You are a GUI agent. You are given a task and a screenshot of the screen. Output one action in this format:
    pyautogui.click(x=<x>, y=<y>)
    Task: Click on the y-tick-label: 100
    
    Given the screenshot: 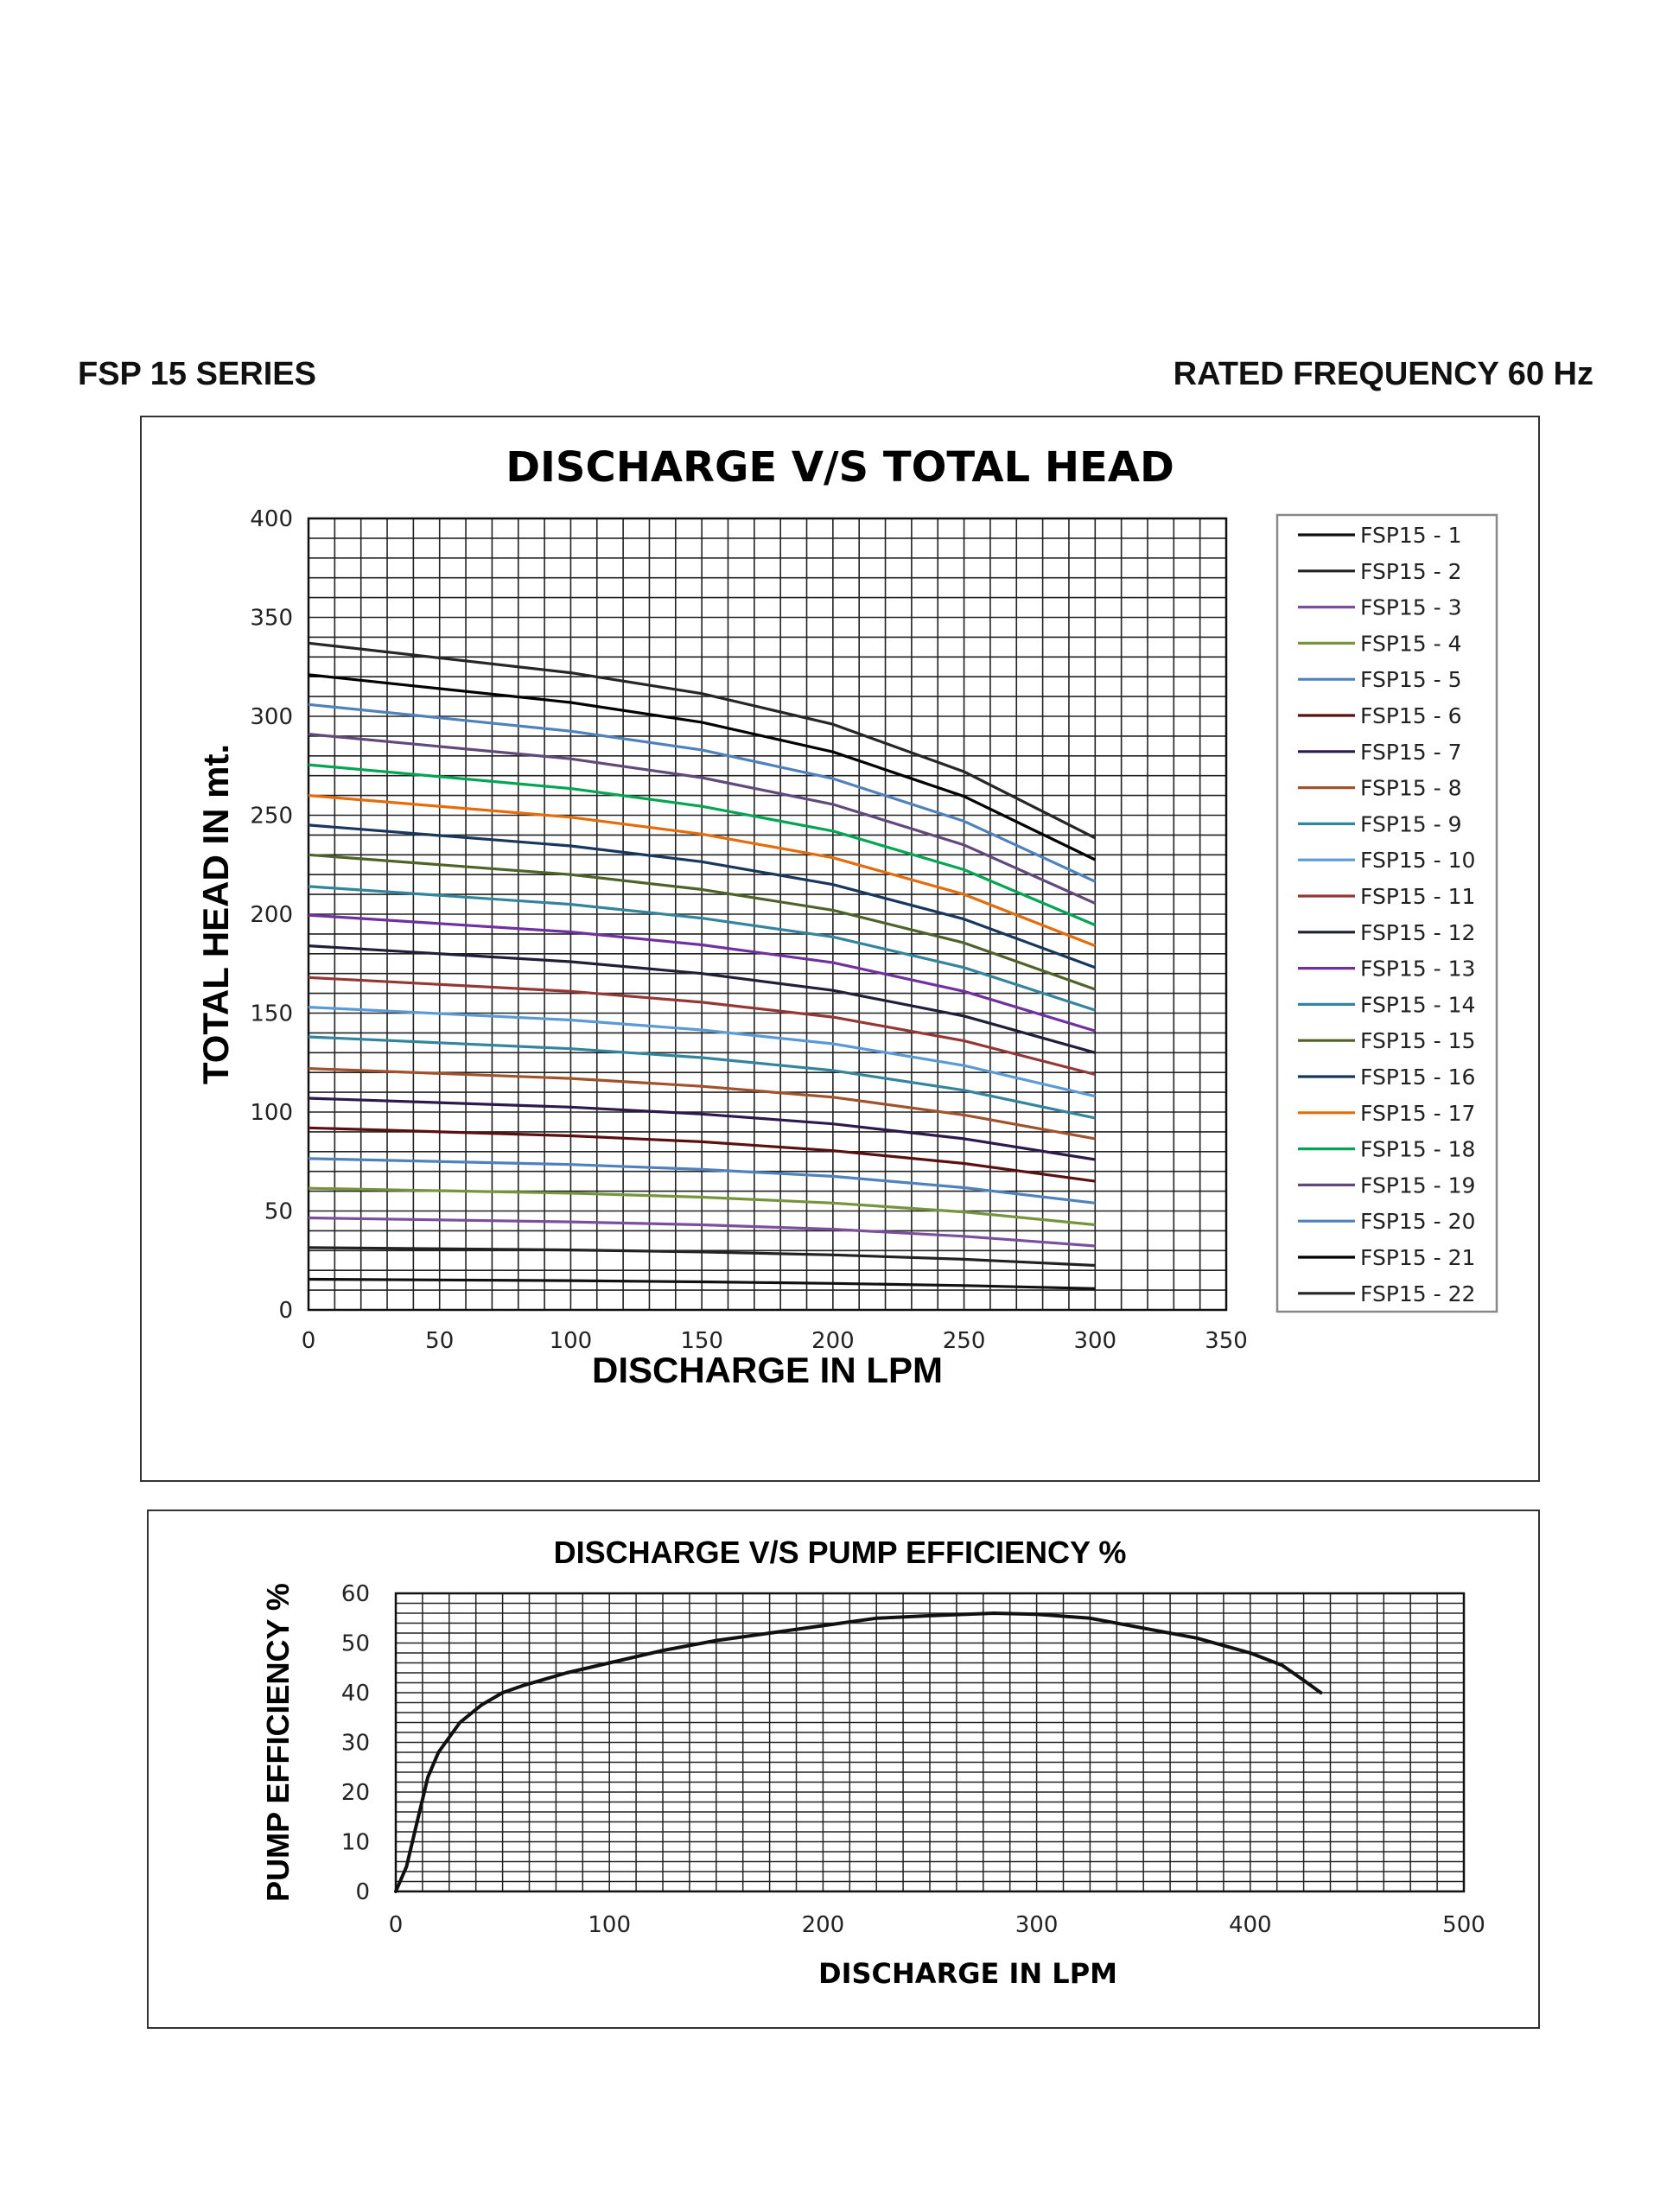 What is the action you would take?
    pyautogui.click(x=271, y=1113)
    